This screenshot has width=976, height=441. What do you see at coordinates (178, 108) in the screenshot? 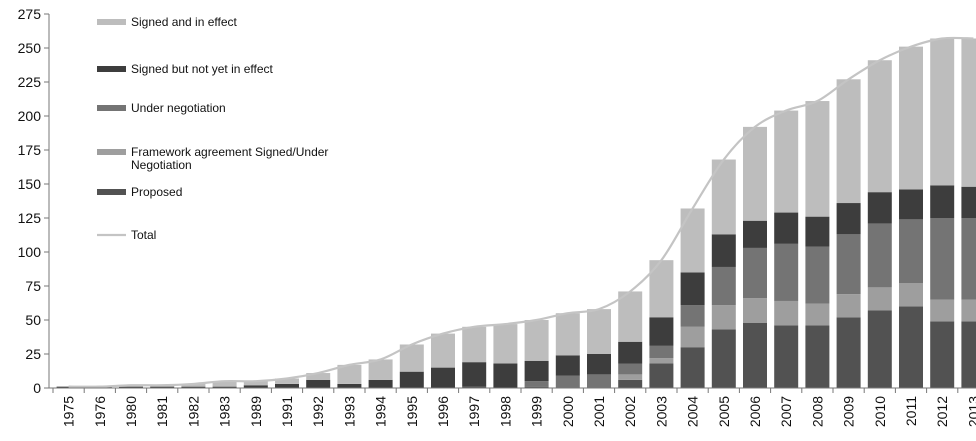
I see `legend-label: Under negotiation` at bounding box center [178, 108].